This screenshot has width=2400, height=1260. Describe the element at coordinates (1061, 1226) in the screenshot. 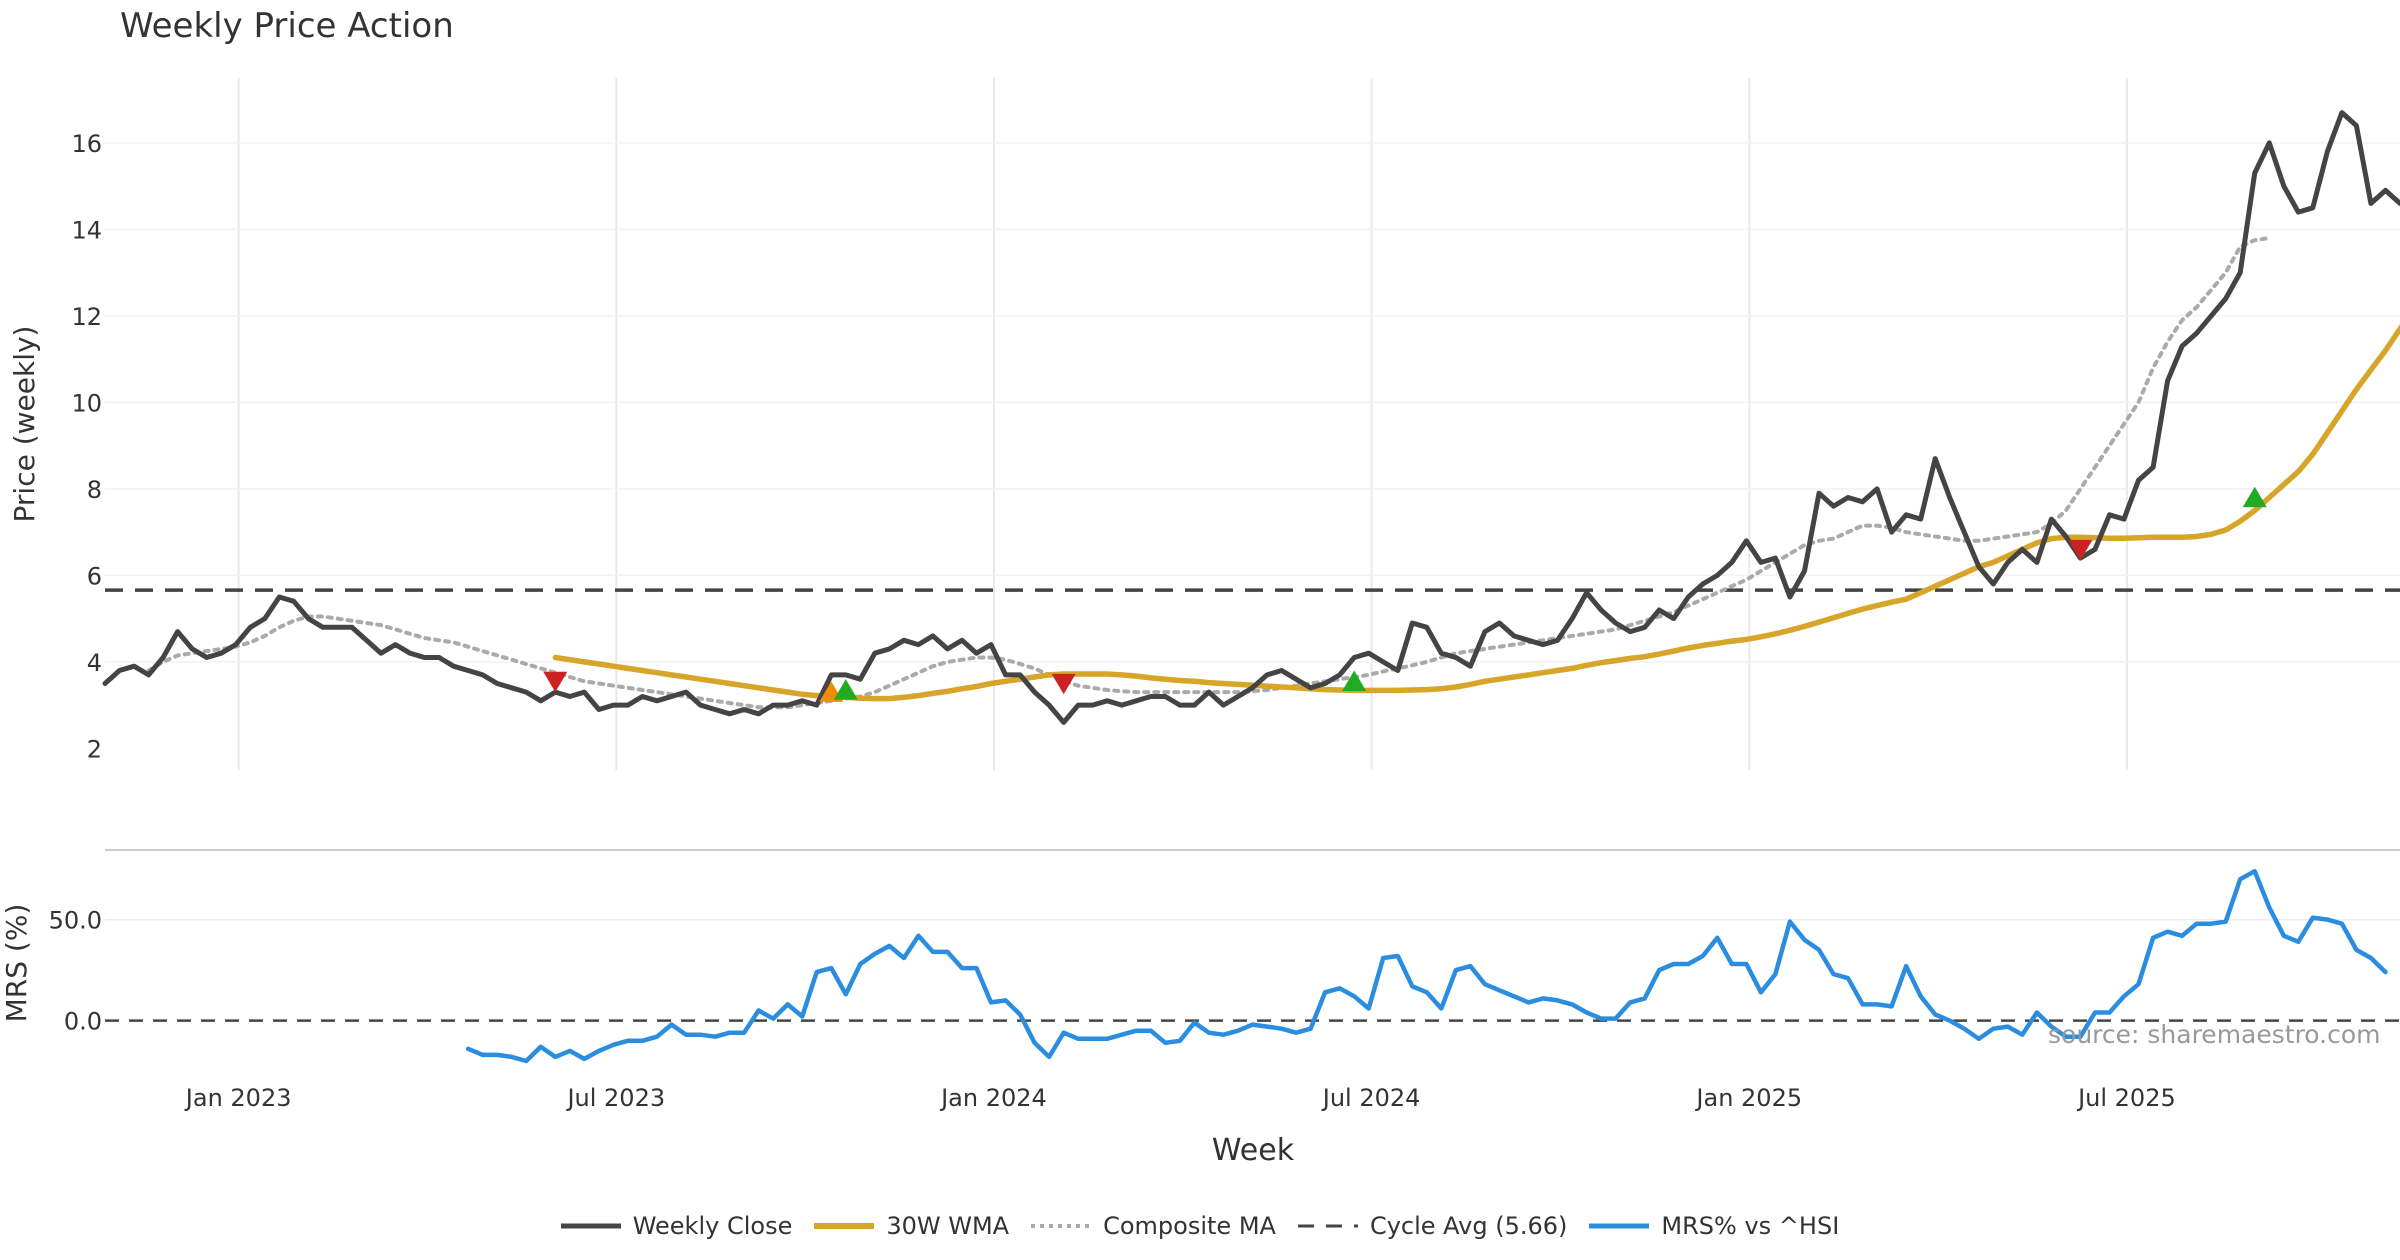

I see `legend-swatch-composite-ma` at that location.